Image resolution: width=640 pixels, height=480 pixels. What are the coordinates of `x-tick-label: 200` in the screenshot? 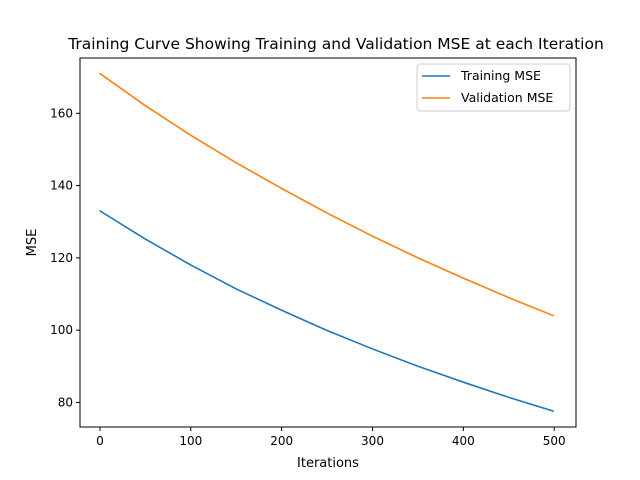 It's located at (281, 441).